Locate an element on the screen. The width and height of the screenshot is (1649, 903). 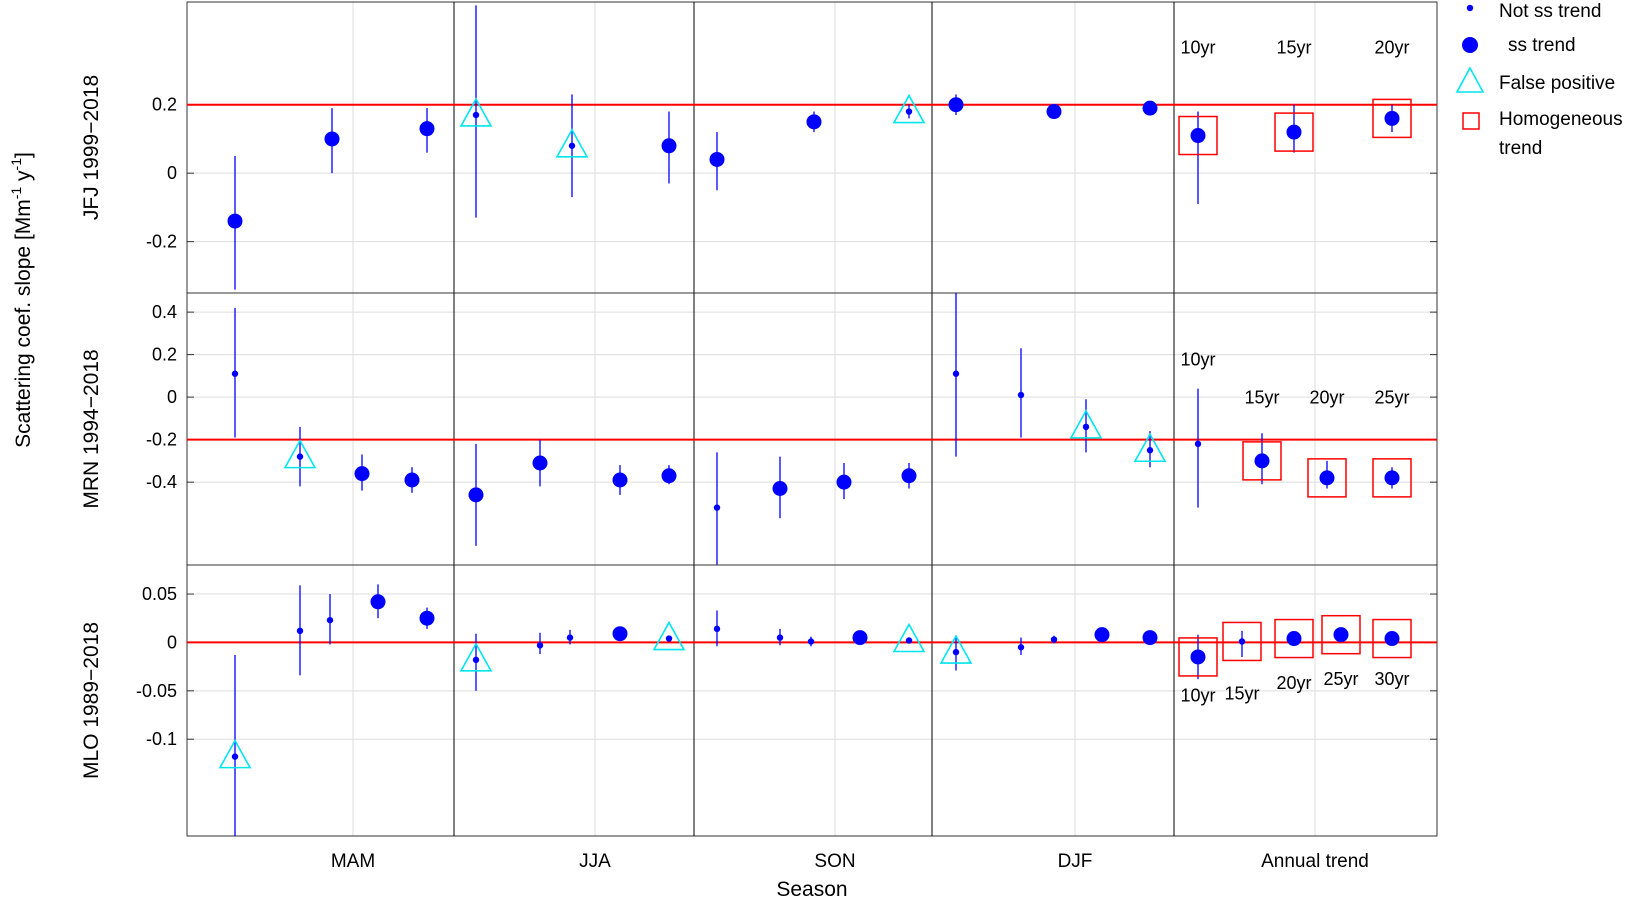
y-tick-label: 0.2 is located at coordinates (164, 105).